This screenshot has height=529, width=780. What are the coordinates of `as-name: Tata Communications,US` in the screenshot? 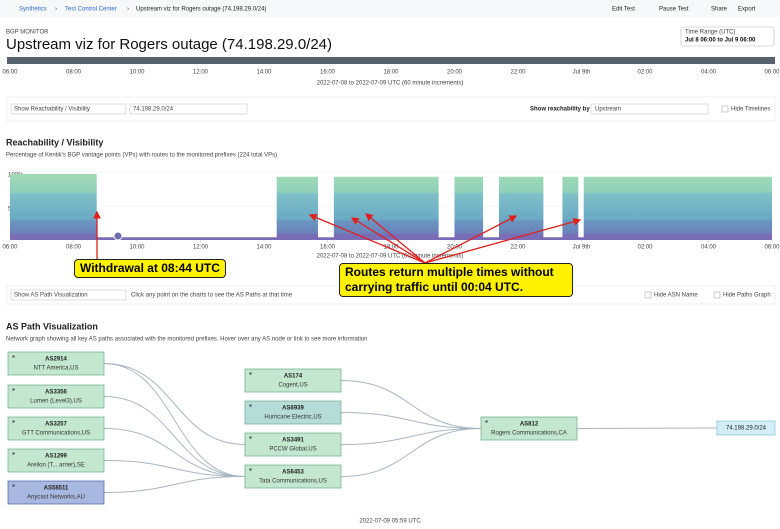 It's located at (293, 482).